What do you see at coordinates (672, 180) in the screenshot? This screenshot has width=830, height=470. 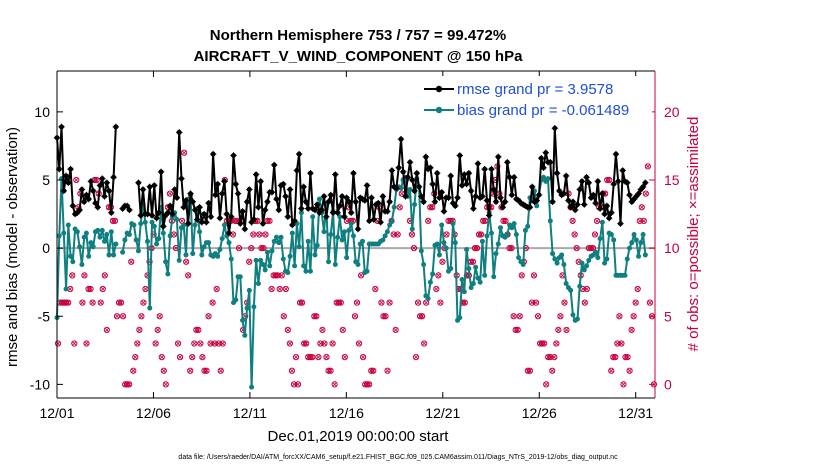 I see `y-right-tick-label: 15` at bounding box center [672, 180].